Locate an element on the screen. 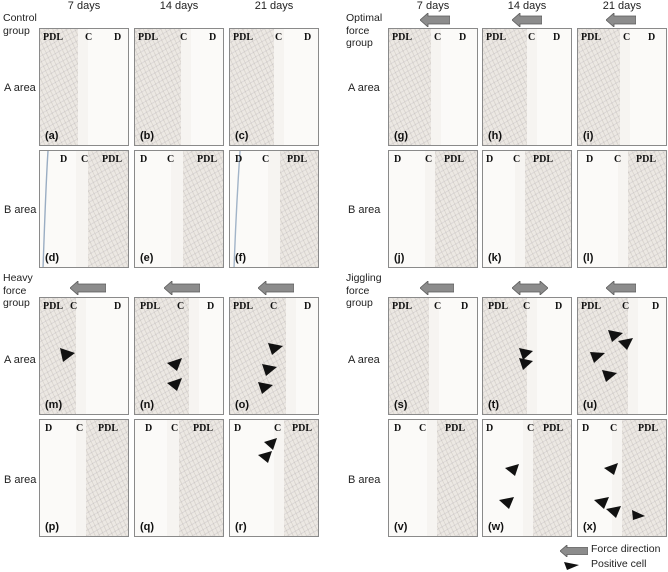  force-arrow-left-o is located at coordinates (276, 288).